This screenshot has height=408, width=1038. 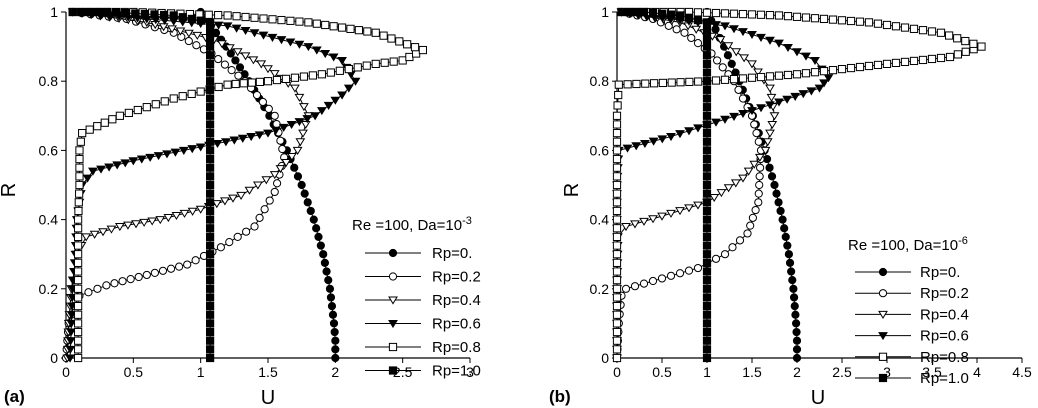 I want to click on x-tick-label-a: 0, so click(x=66, y=372).